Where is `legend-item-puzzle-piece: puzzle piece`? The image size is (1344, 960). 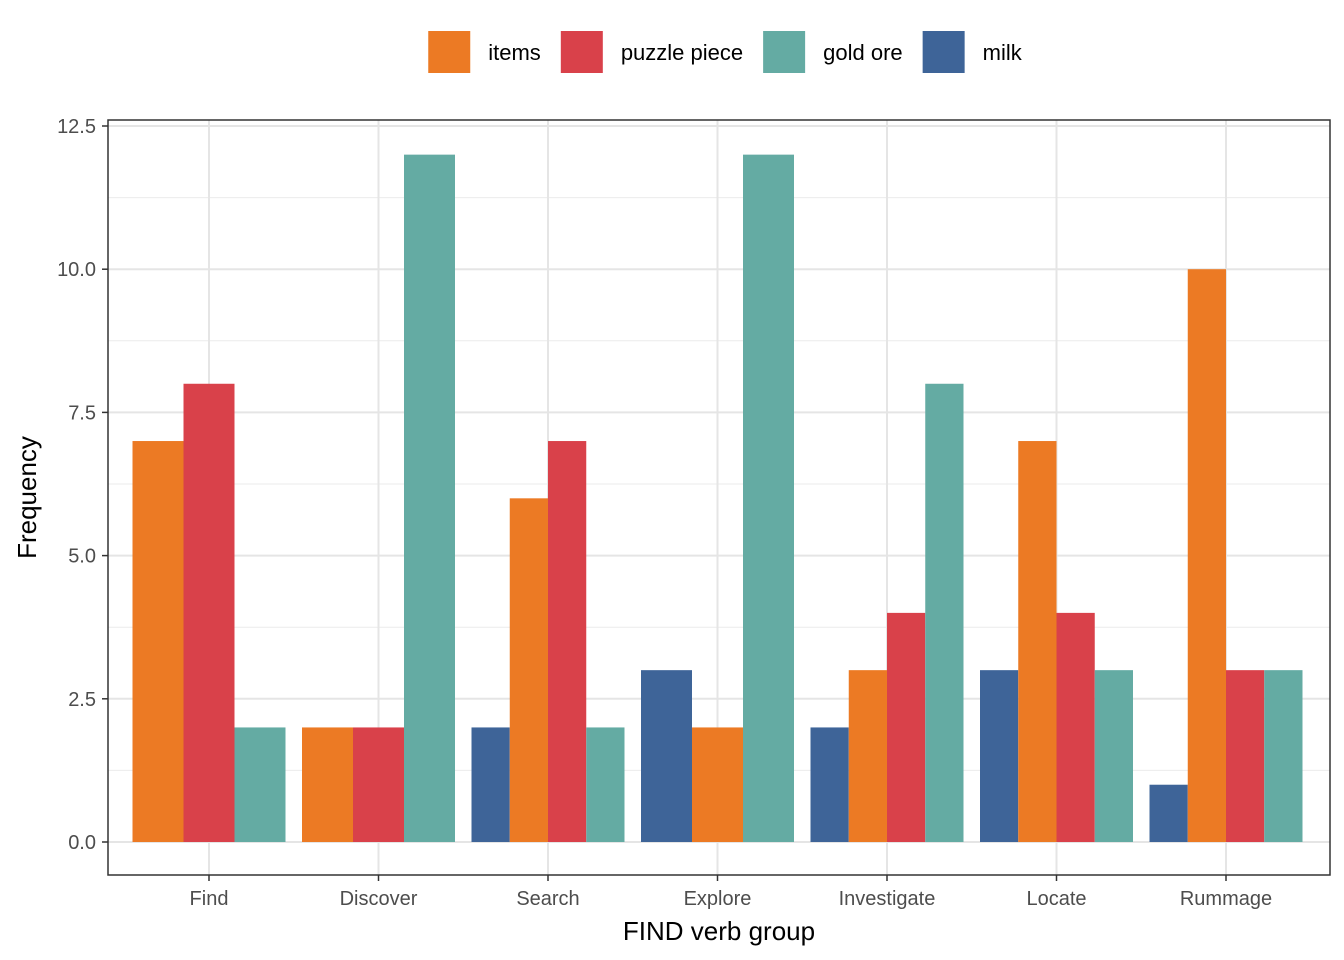 legend-item-puzzle-piece: puzzle piece is located at coordinates (651, 52).